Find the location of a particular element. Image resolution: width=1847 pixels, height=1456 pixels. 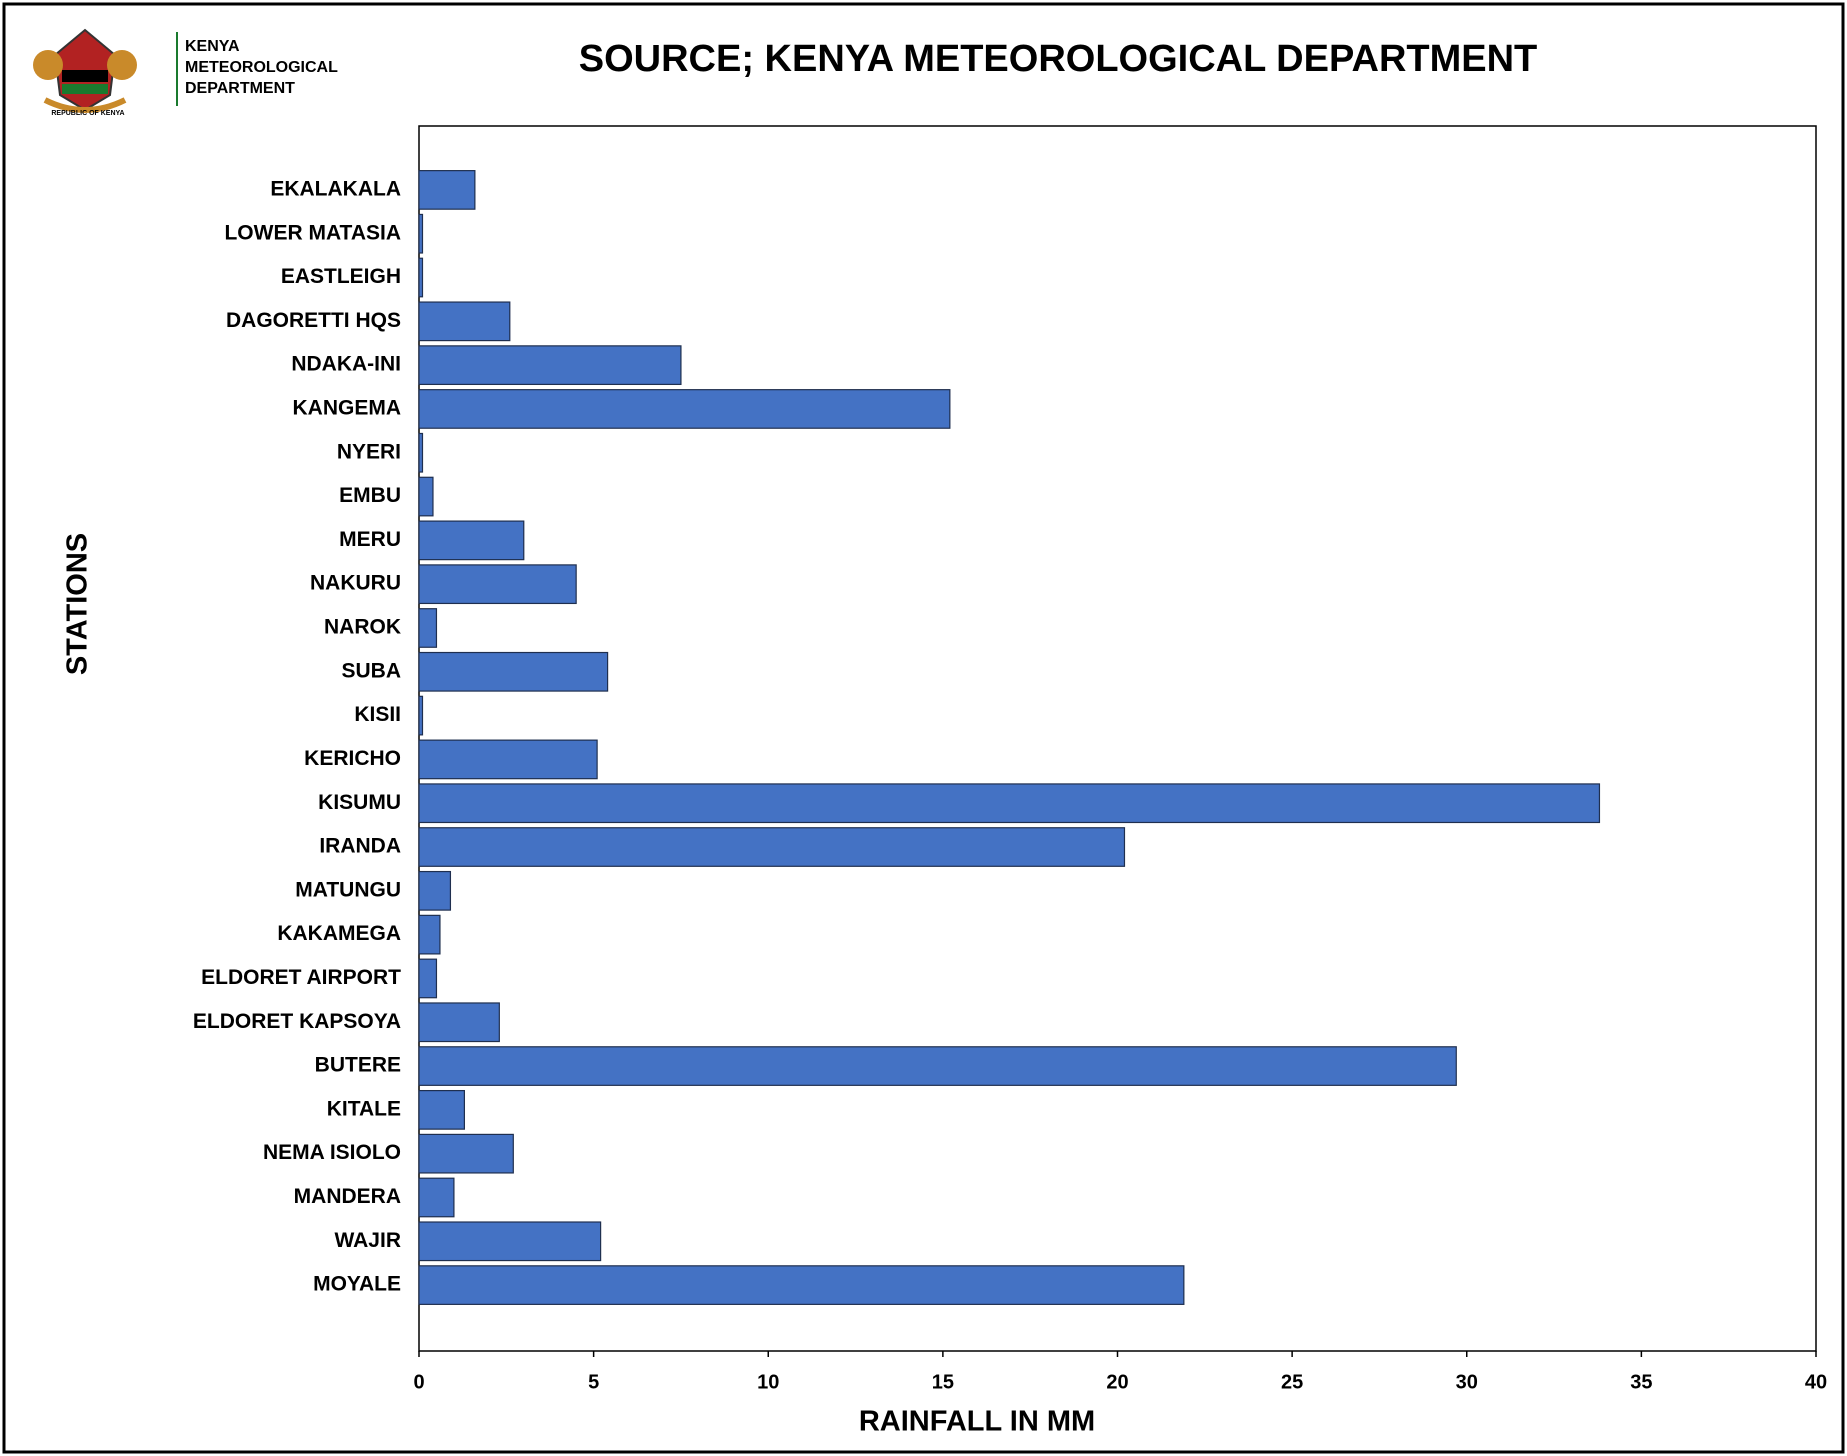

y-tick-label: MATUNGU is located at coordinates (348, 889).